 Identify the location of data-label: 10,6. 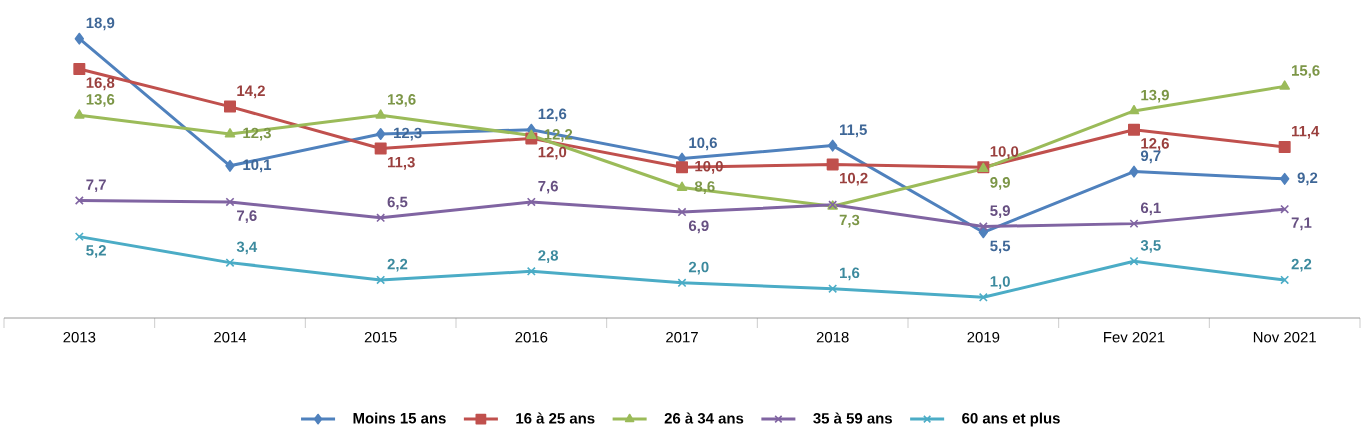
(703, 144).